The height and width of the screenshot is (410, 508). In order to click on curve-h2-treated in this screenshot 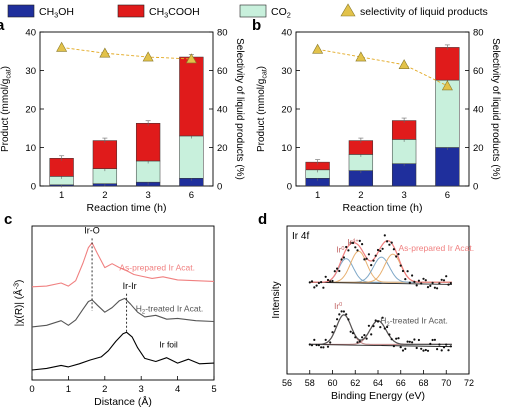, I will do `click(123, 312)`.